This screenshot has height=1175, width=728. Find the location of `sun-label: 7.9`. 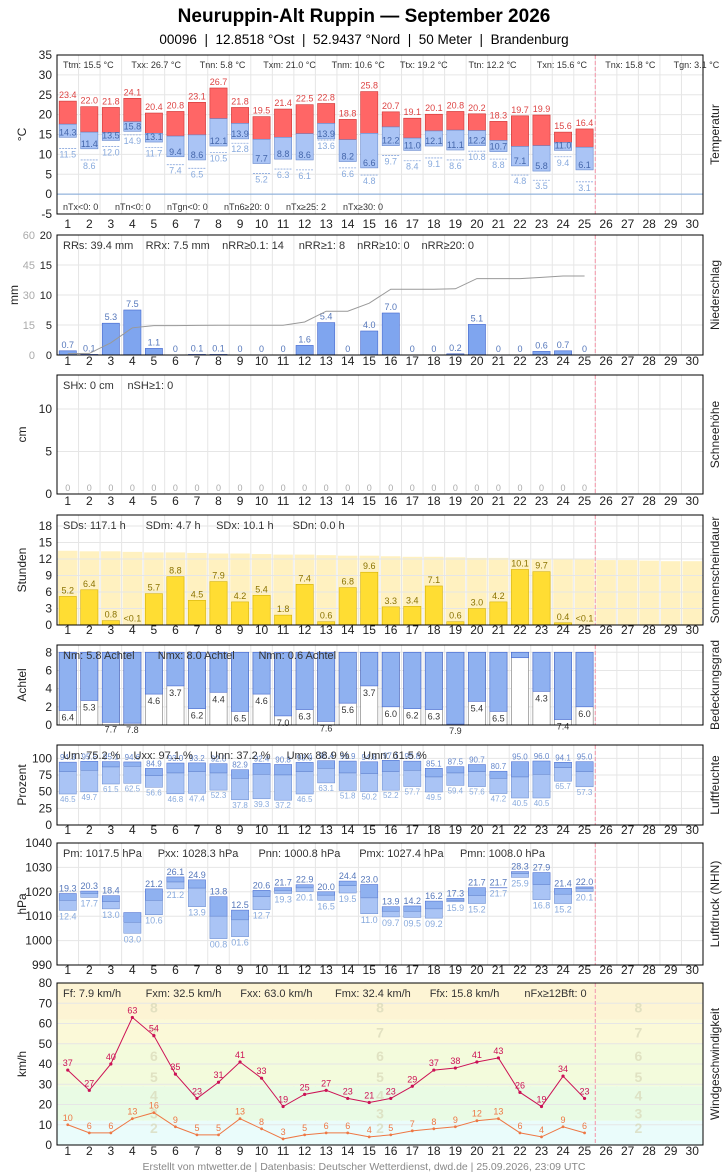

sun-label: 7.9 is located at coordinates (218, 576).